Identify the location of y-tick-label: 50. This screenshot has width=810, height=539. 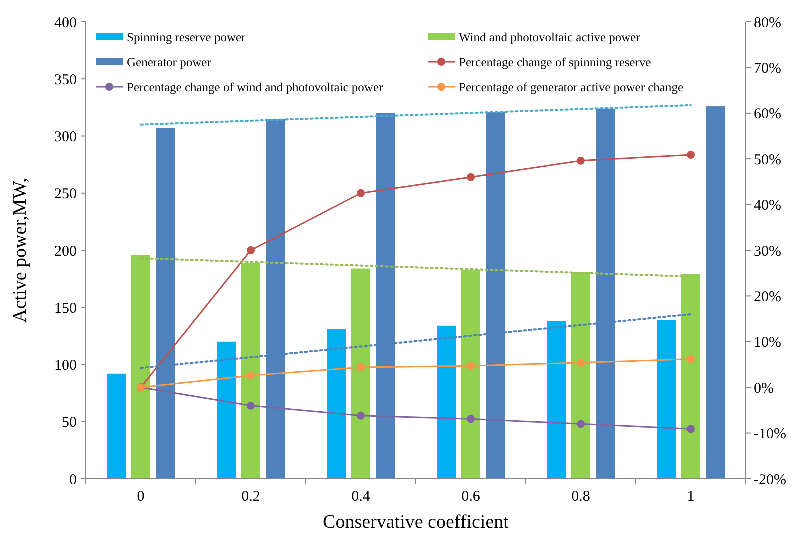
(69, 423).